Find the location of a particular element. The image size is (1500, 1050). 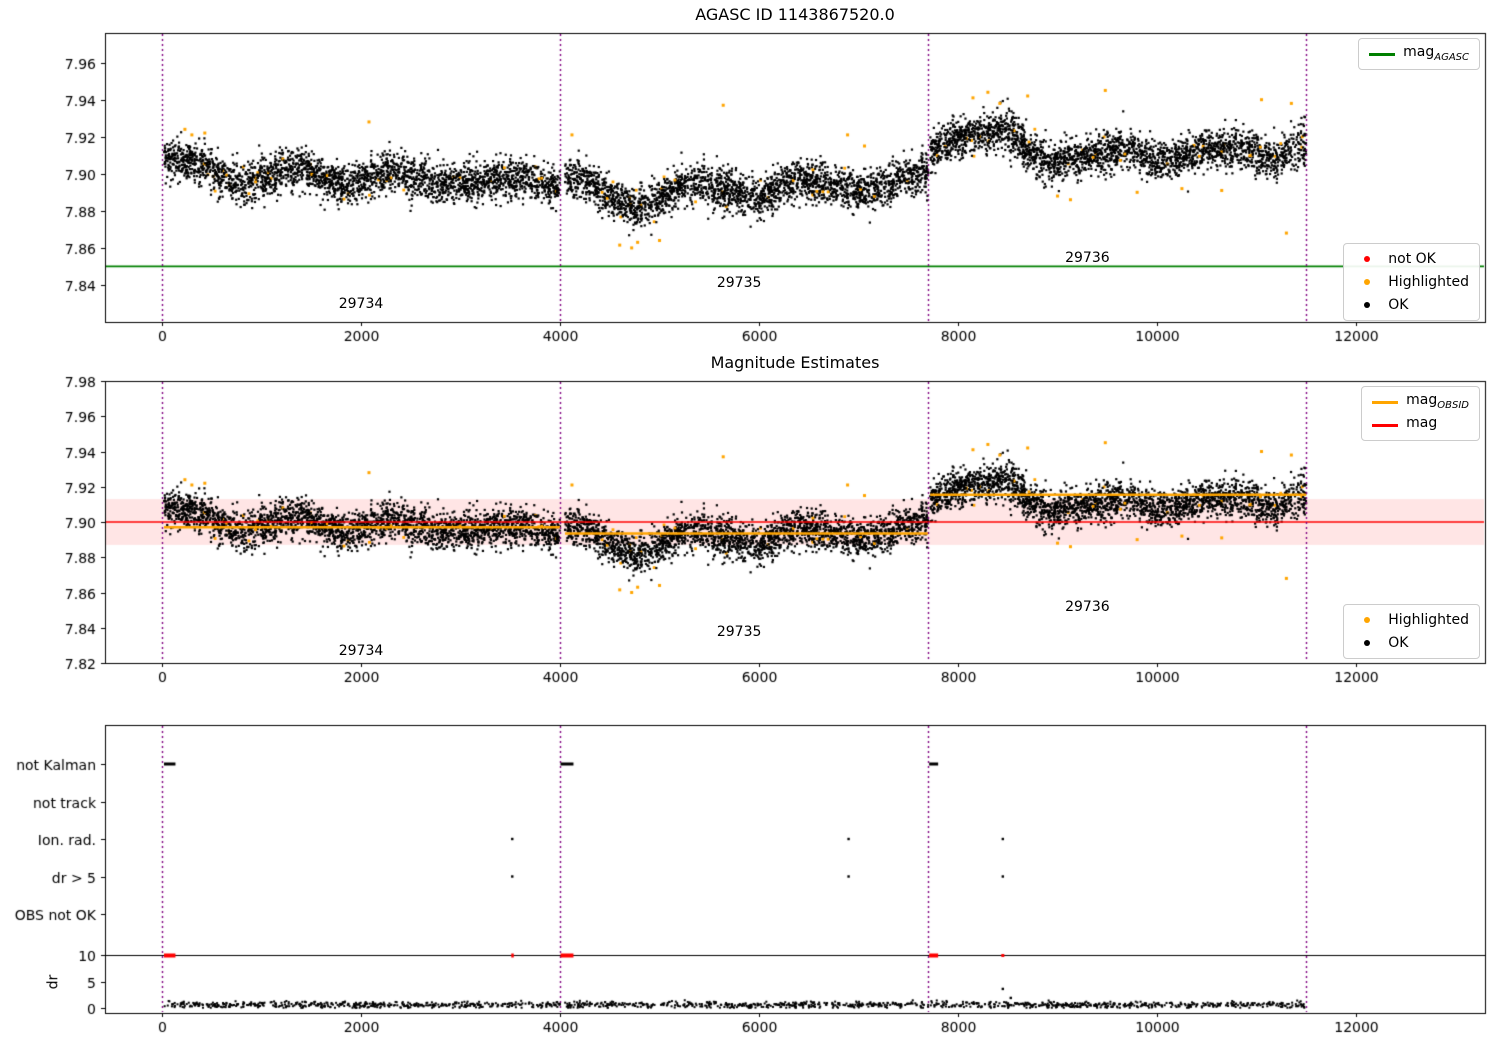

red-dot-swatch is located at coordinates (1367, 259).